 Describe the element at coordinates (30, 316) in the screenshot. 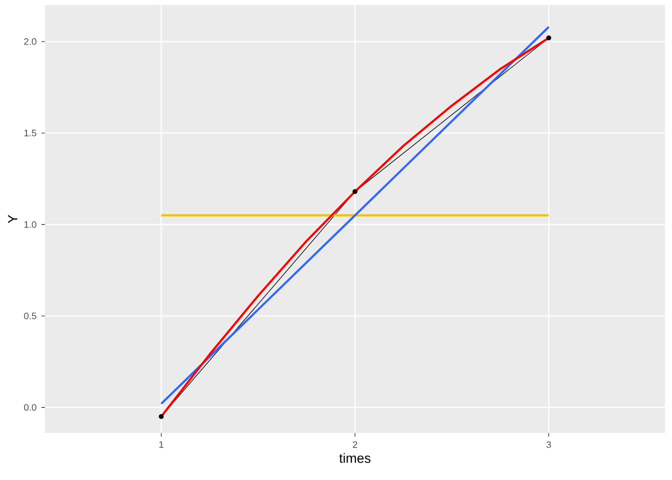

I see `y-tick-label: 0.5` at that location.